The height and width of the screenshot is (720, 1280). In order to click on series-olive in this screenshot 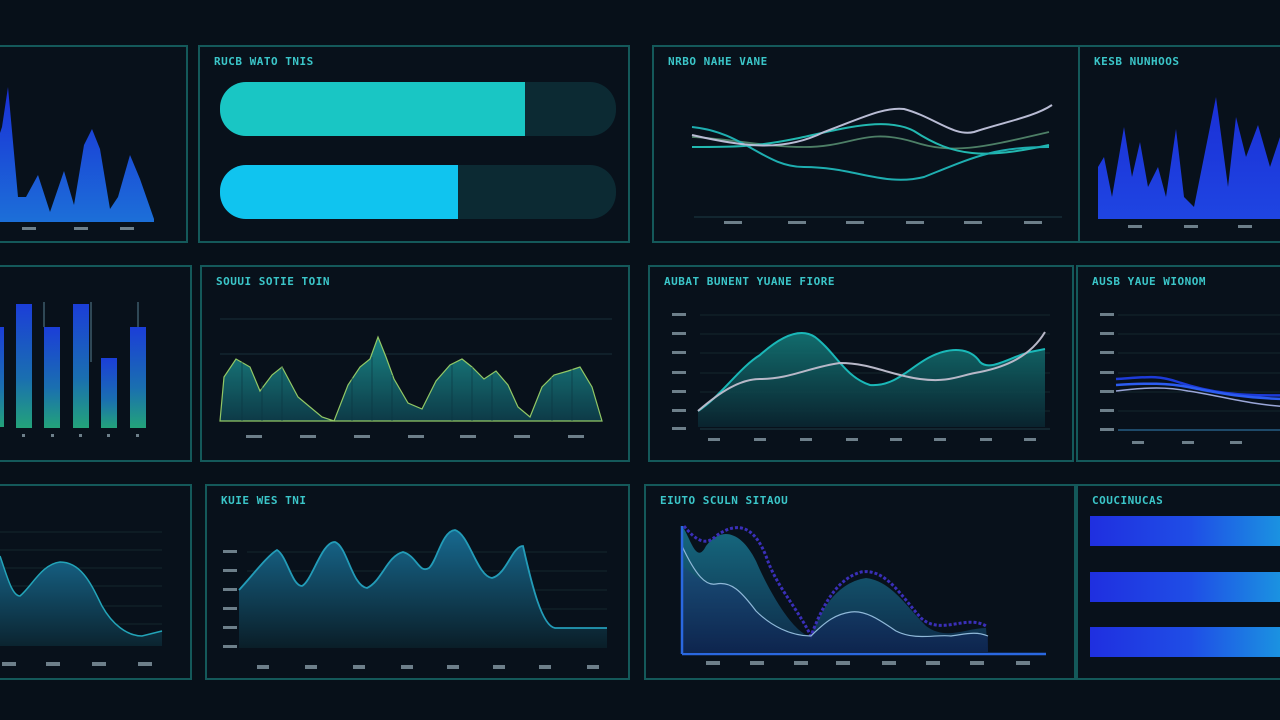, I will do `click(870, 140)`.